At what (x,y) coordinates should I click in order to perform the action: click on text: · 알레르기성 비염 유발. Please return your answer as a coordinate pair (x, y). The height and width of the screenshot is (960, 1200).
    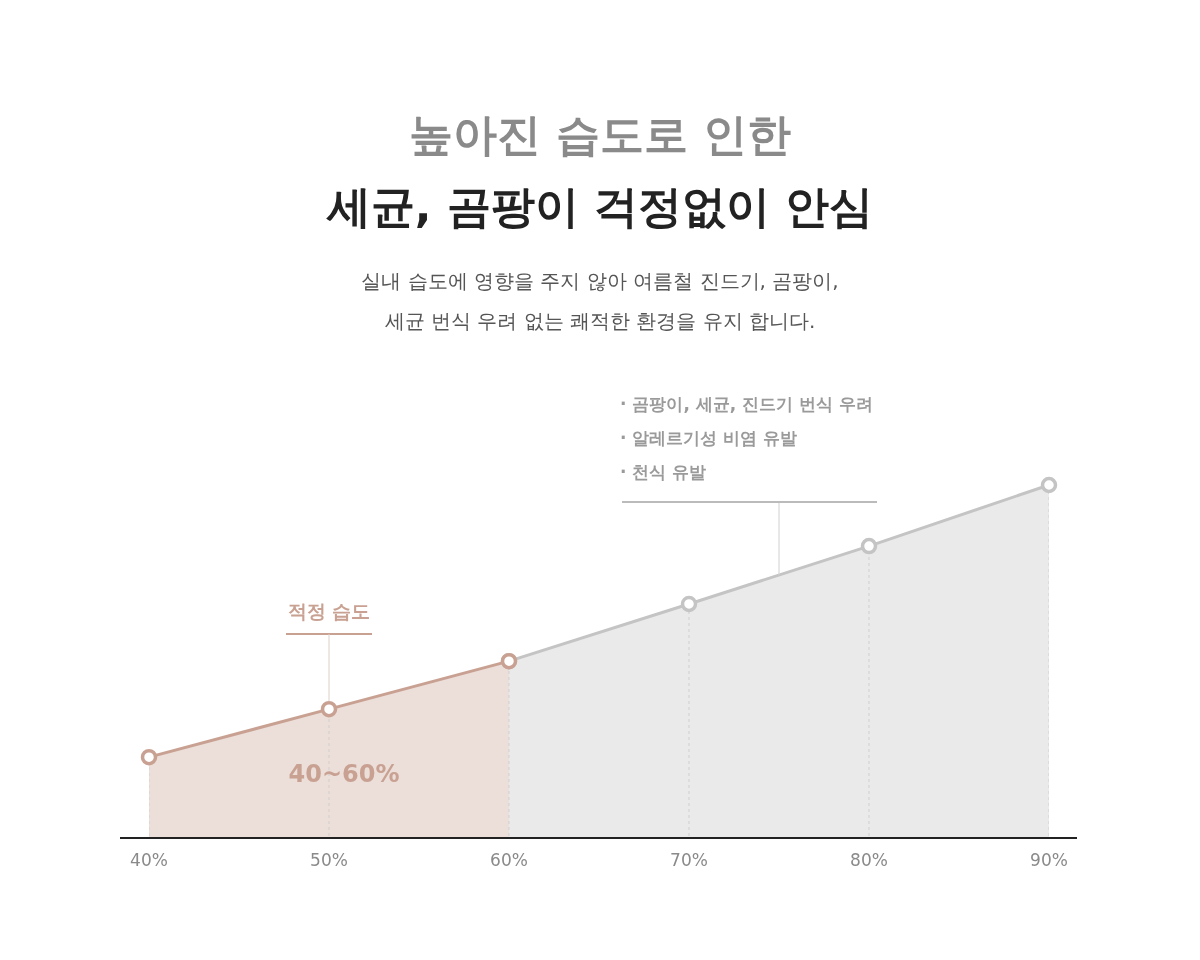
    Looking at the image, I should click on (709, 438).